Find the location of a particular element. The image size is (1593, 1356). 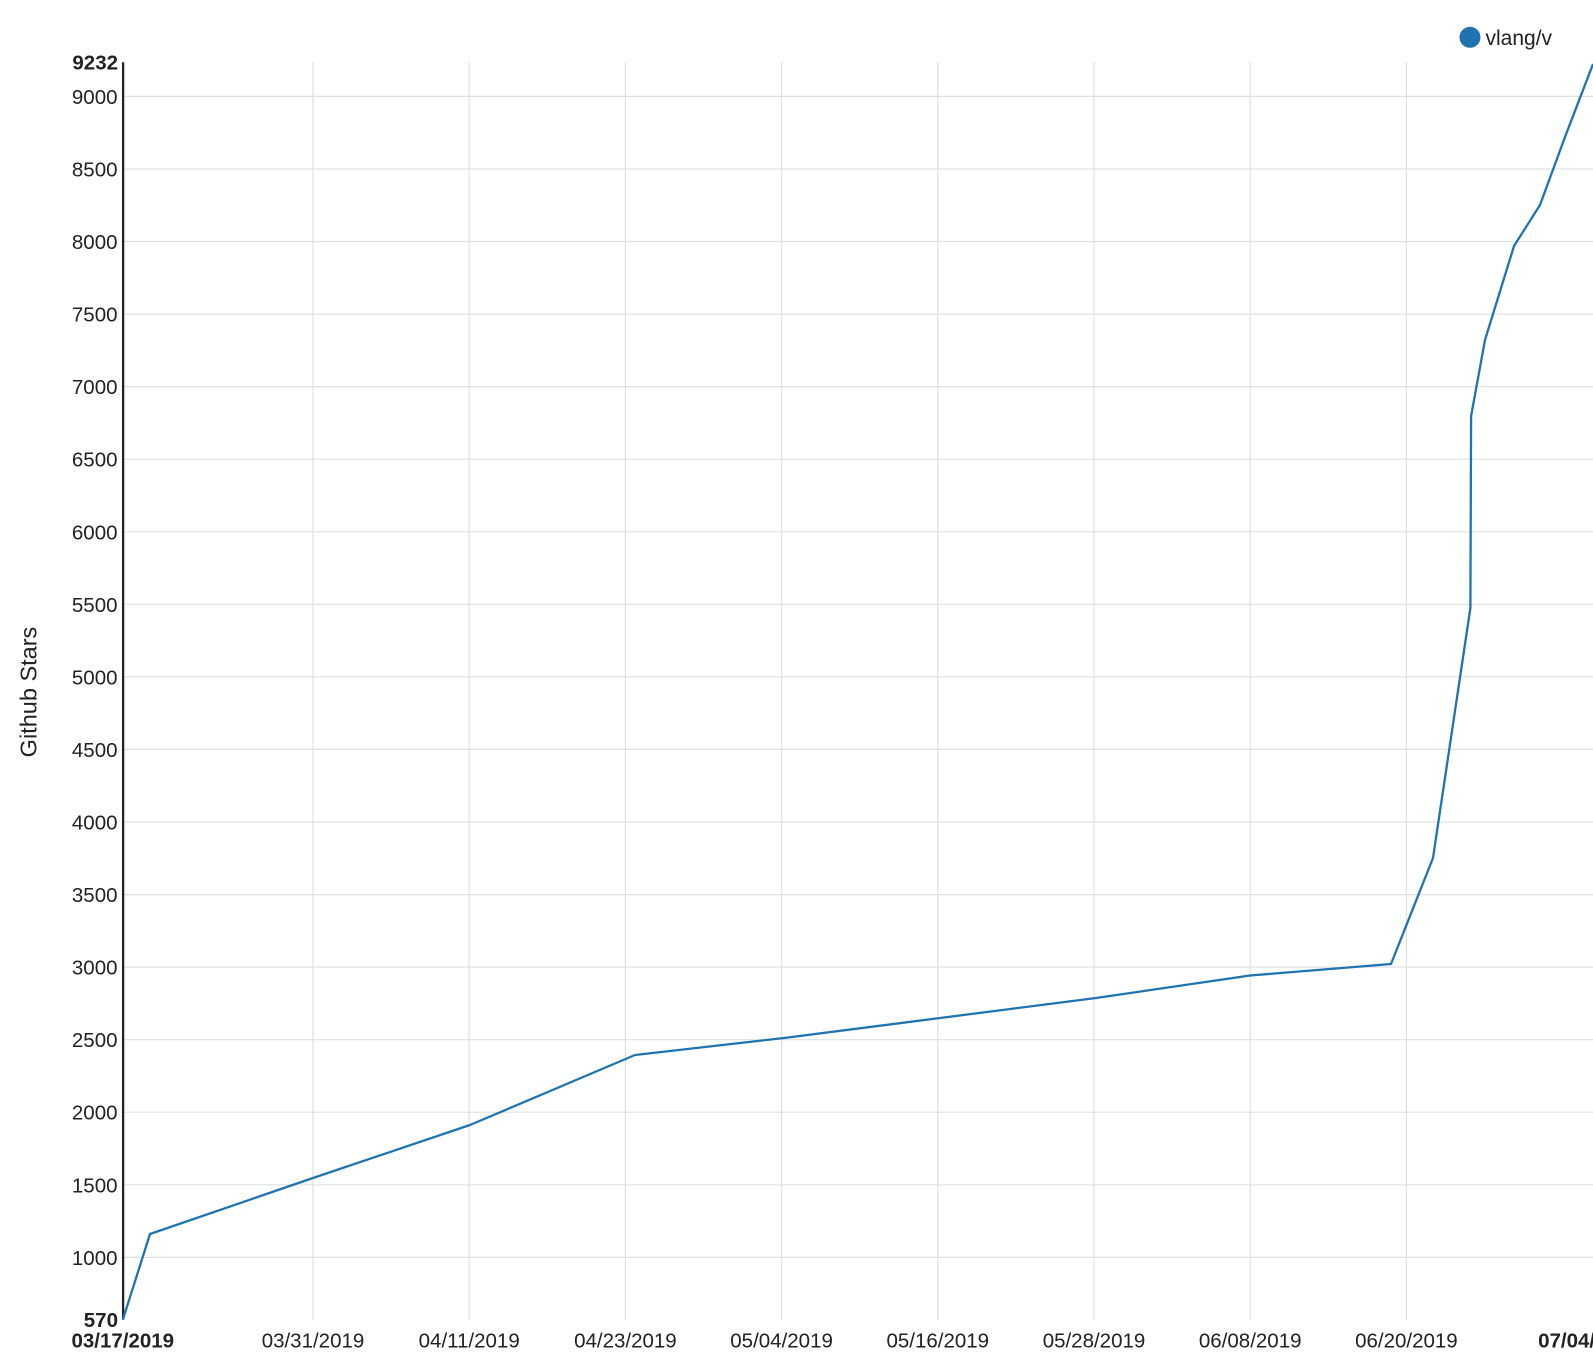

svg-text: 5000 is located at coordinates (95, 677).